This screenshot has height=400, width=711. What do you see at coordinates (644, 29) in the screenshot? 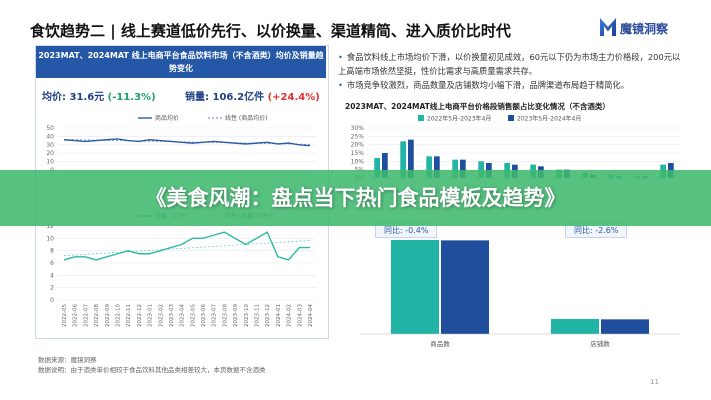
I see `logo-text: 魔镜洞察` at bounding box center [644, 29].